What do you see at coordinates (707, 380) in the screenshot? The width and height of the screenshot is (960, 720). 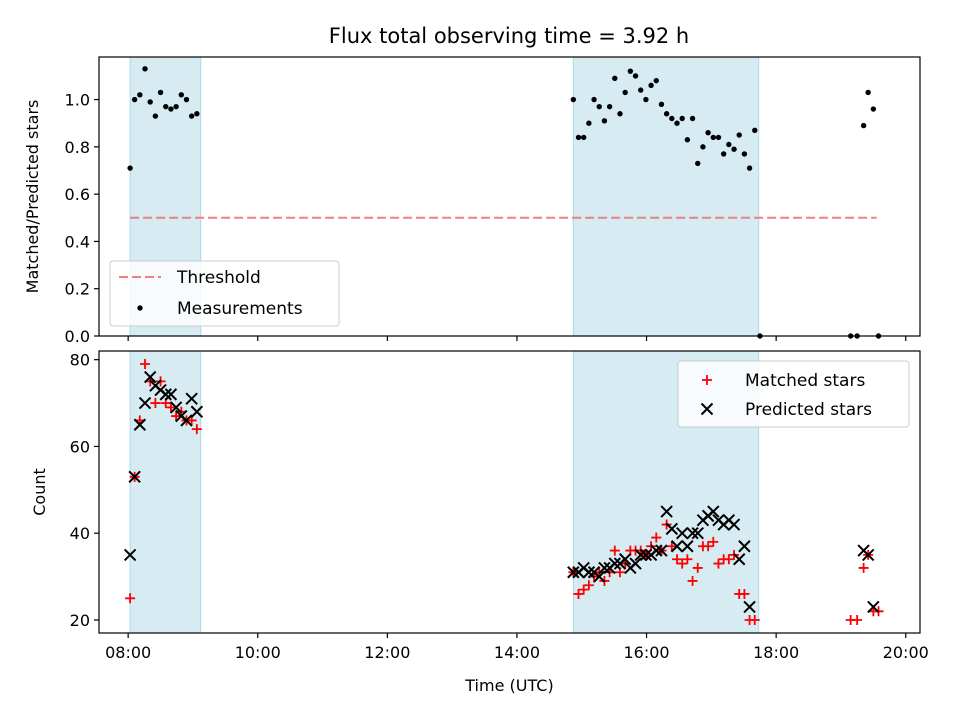 I see `legend-matched-swatch` at bounding box center [707, 380].